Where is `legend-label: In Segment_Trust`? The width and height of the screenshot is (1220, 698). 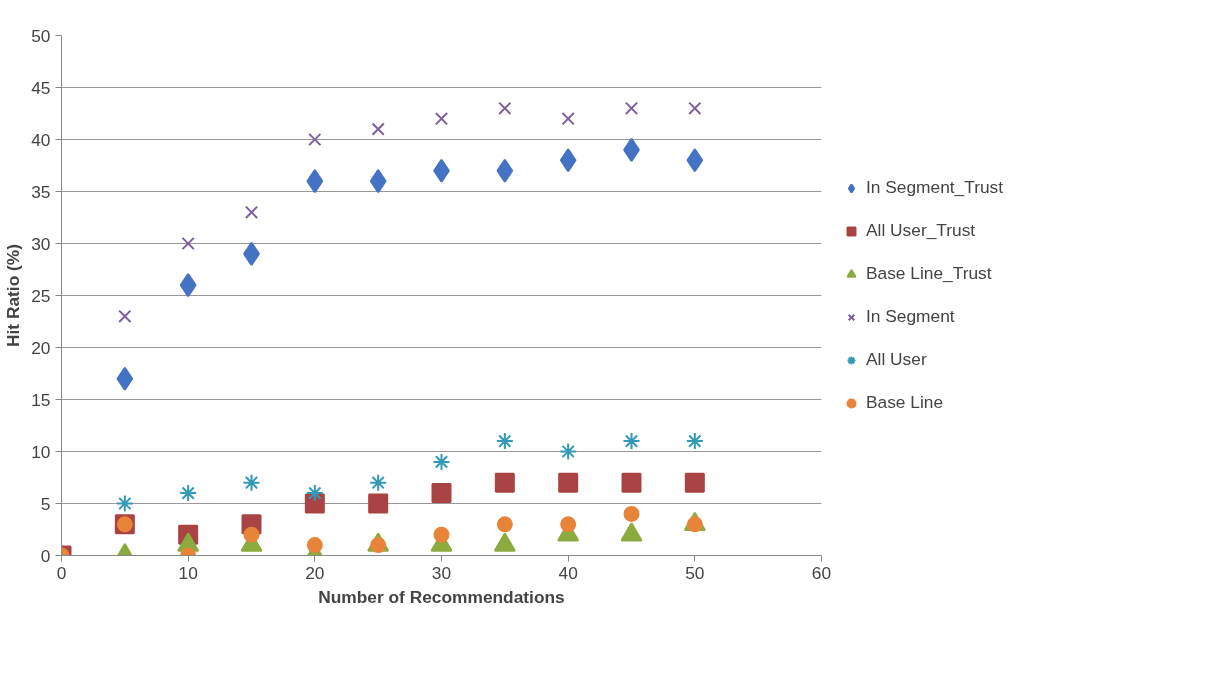
legend-label: In Segment_Trust is located at coordinates (935, 187).